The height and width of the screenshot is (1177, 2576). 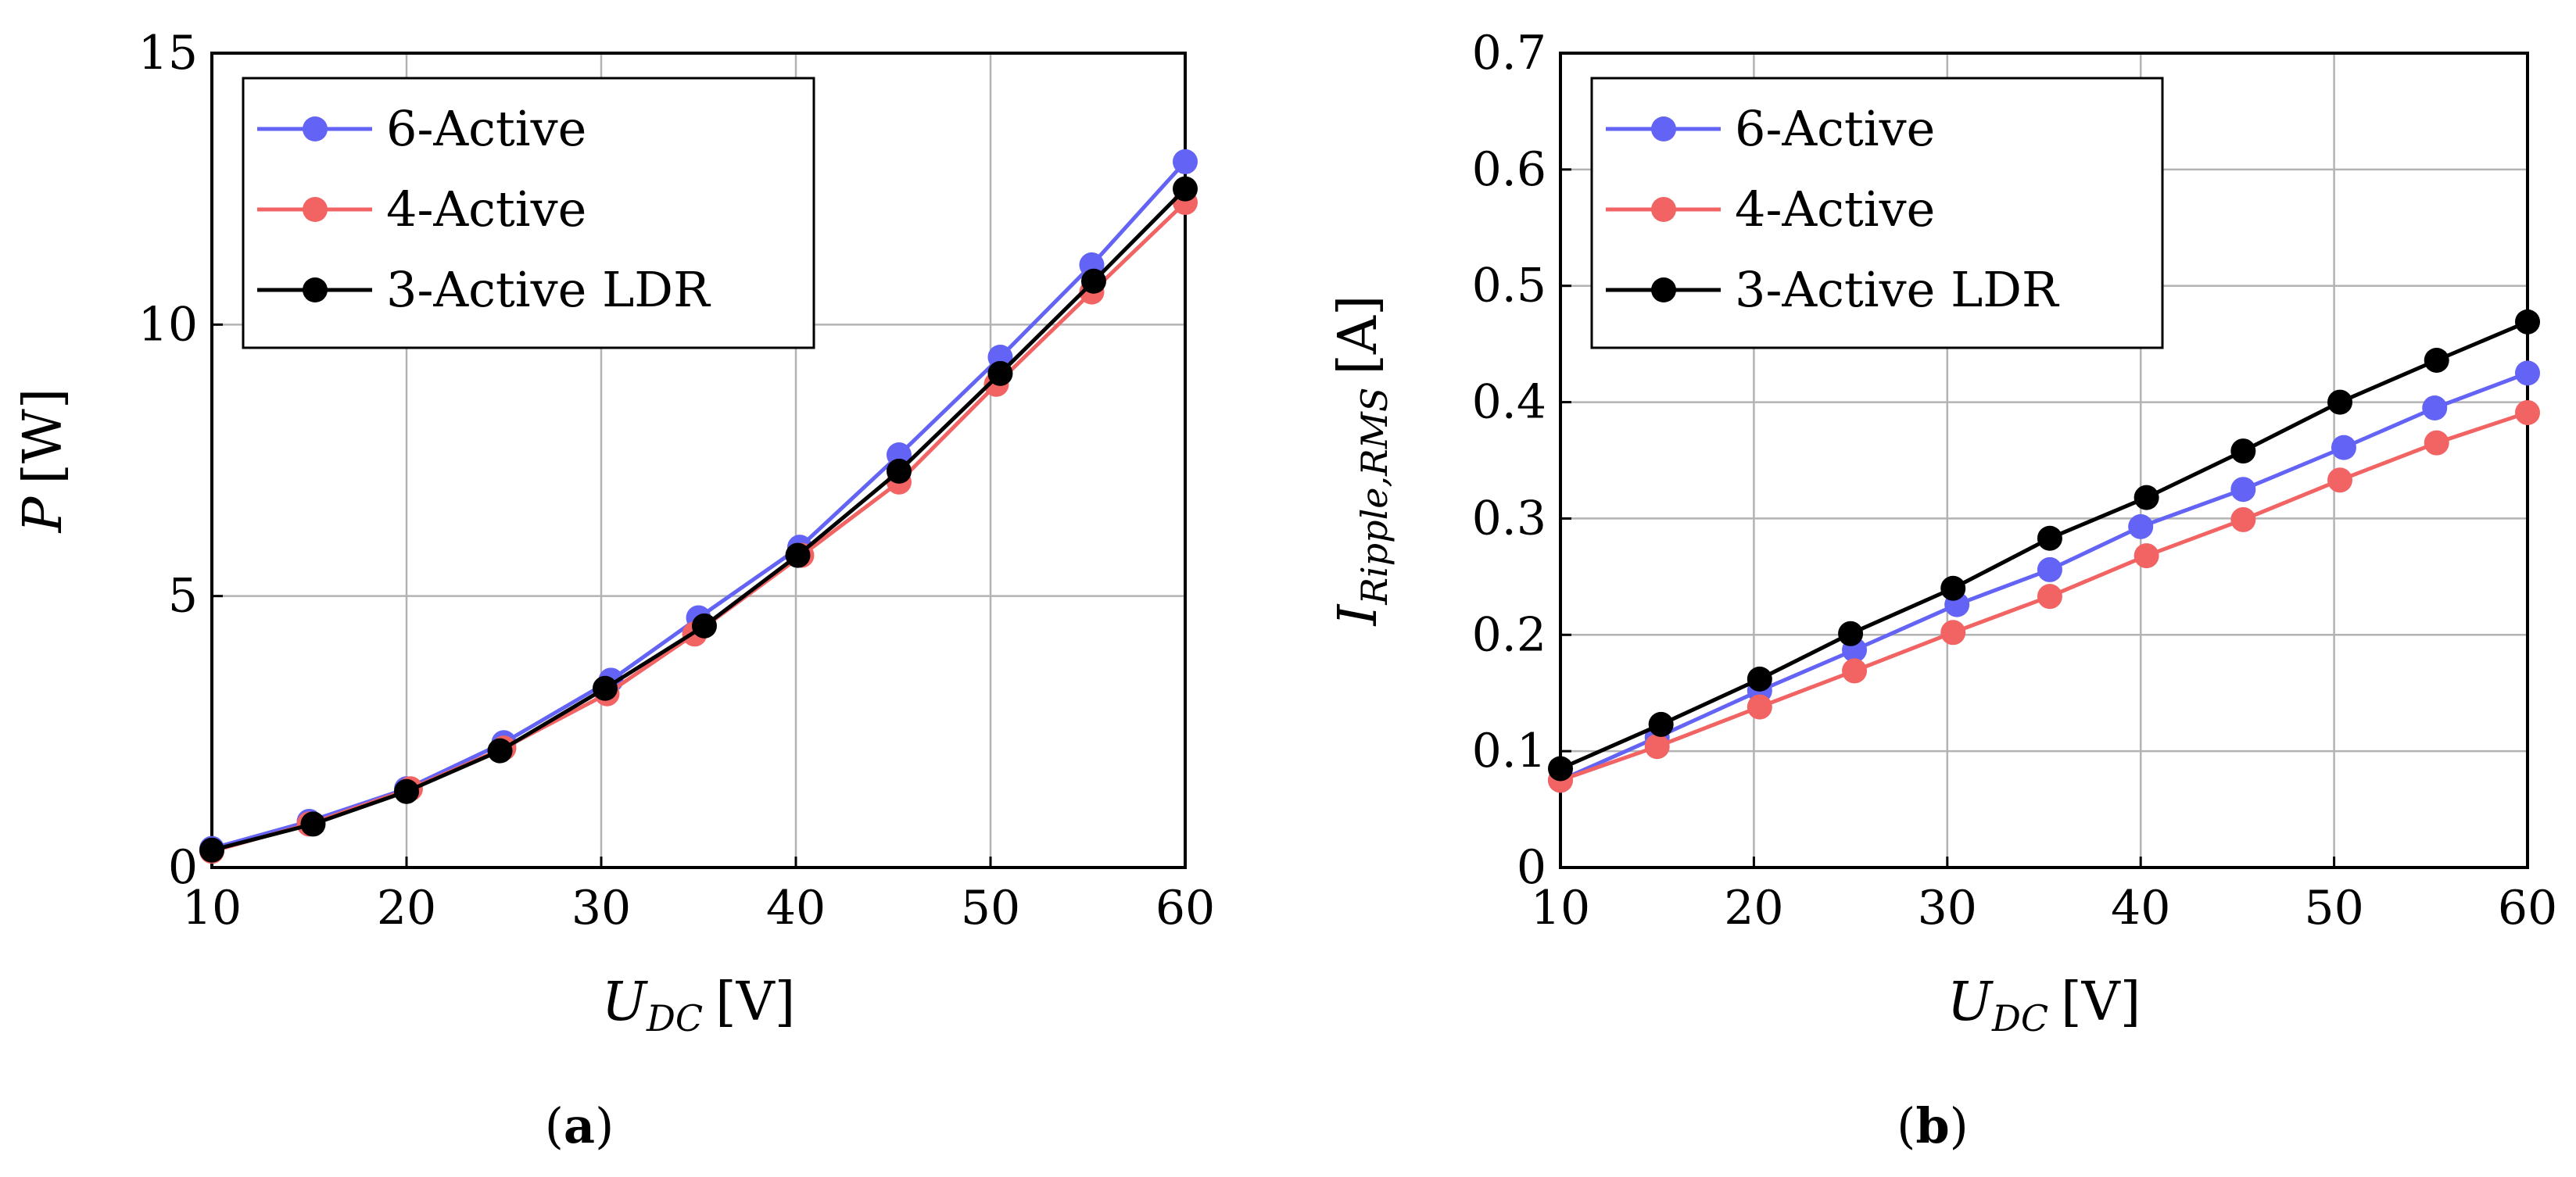 What do you see at coordinates (168, 53) in the screenshot?
I see `y-tick-label: 15` at bounding box center [168, 53].